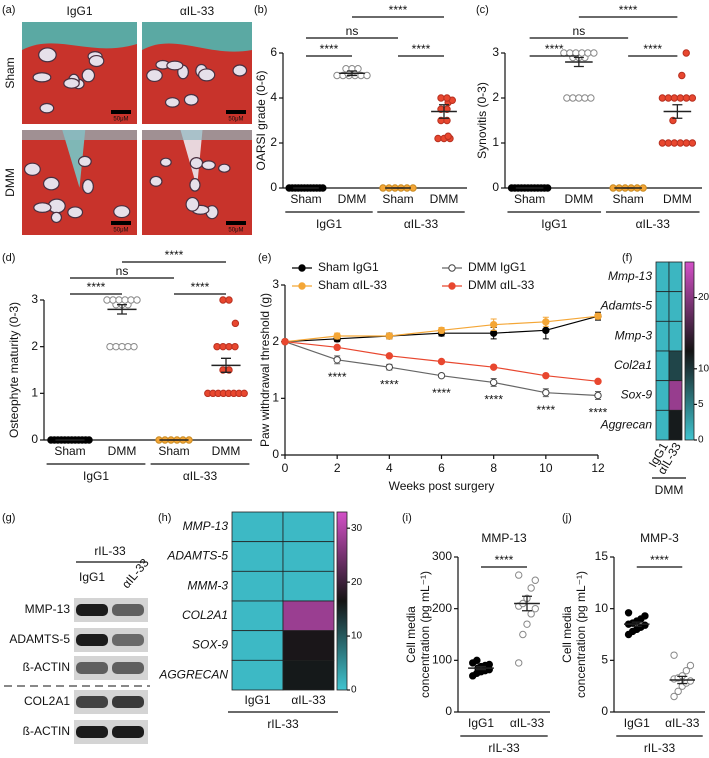  Describe the element at coordinates (441, 468) in the screenshot. I see `x-tick-label: 6` at that location.